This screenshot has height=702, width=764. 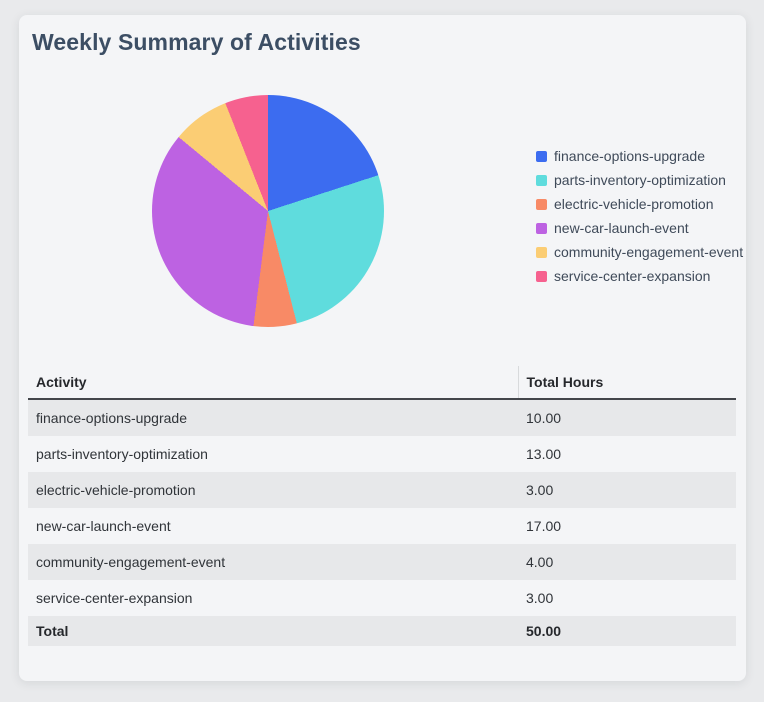 I want to click on legend-item: new-car-launch-event, so click(x=639, y=228).